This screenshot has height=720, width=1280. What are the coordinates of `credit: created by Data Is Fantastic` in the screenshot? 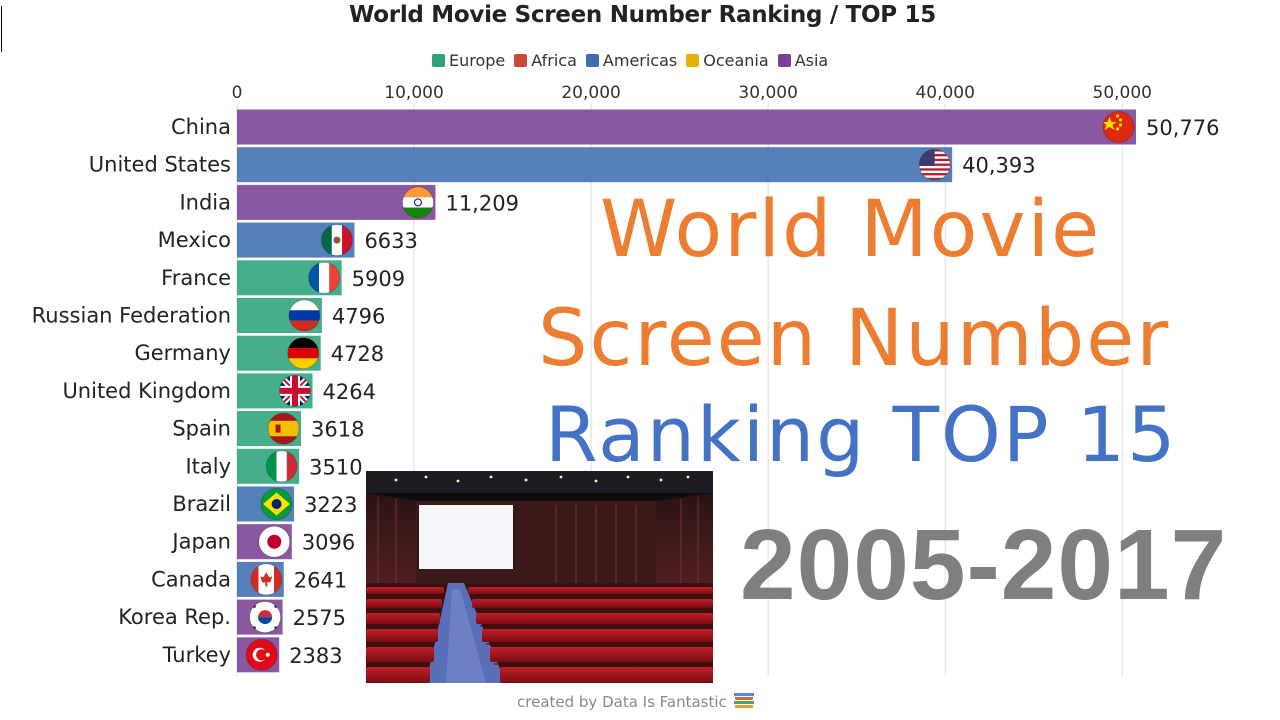 It's located at (636, 702).